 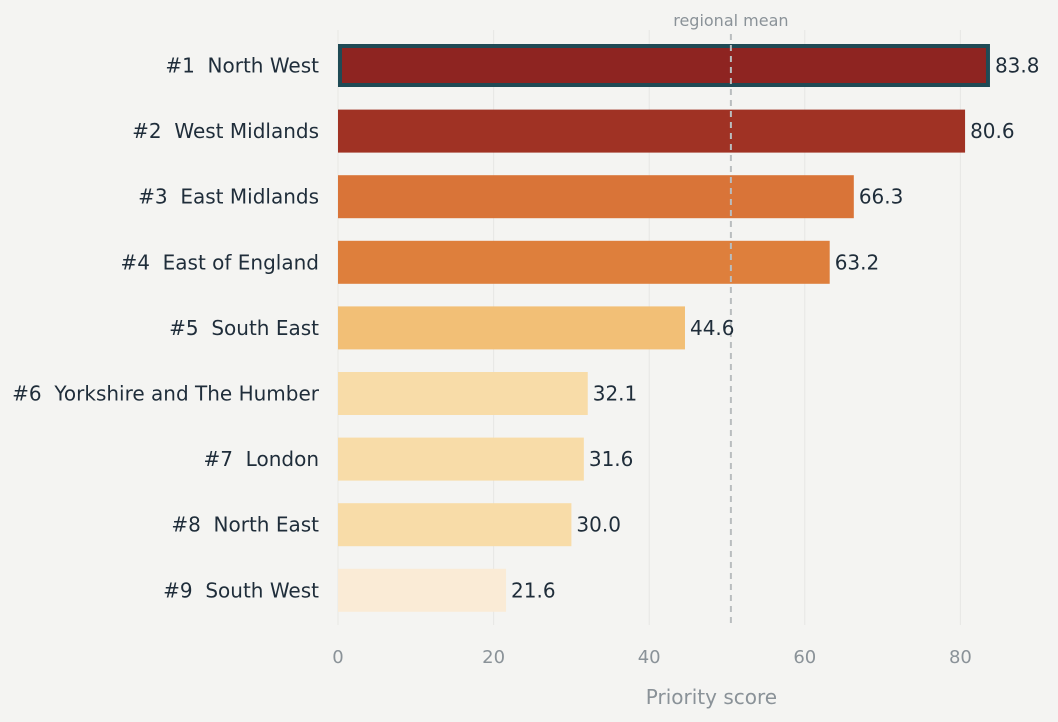 What do you see at coordinates (245, 525) in the screenshot?
I see `category-label: #8 North East` at bounding box center [245, 525].